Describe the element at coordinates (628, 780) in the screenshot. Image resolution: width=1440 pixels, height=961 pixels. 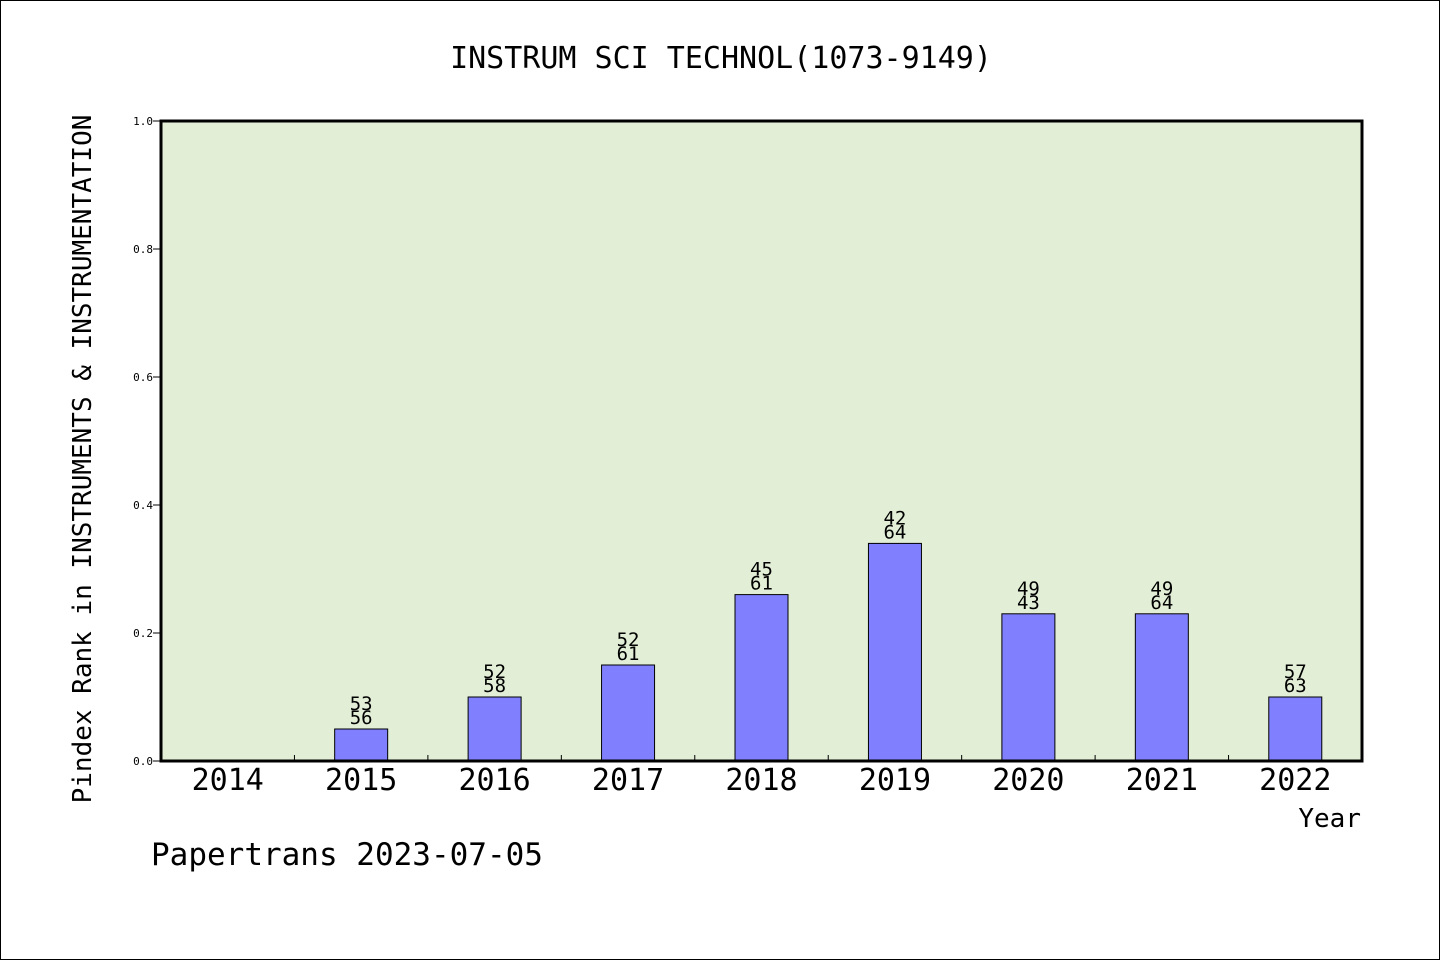
I see `x-tick-label: 2017` at that location.